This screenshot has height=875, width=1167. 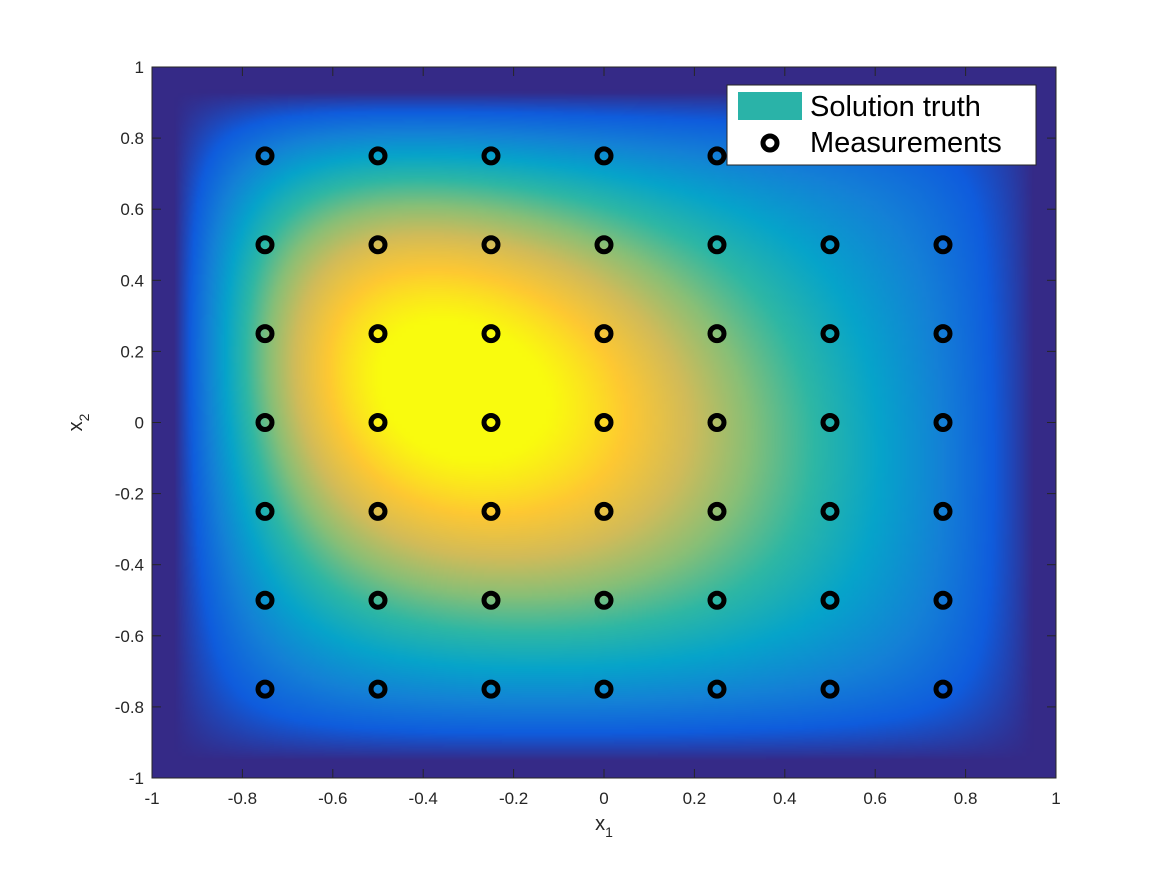 What do you see at coordinates (609, 832) in the screenshot?
I see `x-axis-label-sub: 1` at bounding box center [609, 832].